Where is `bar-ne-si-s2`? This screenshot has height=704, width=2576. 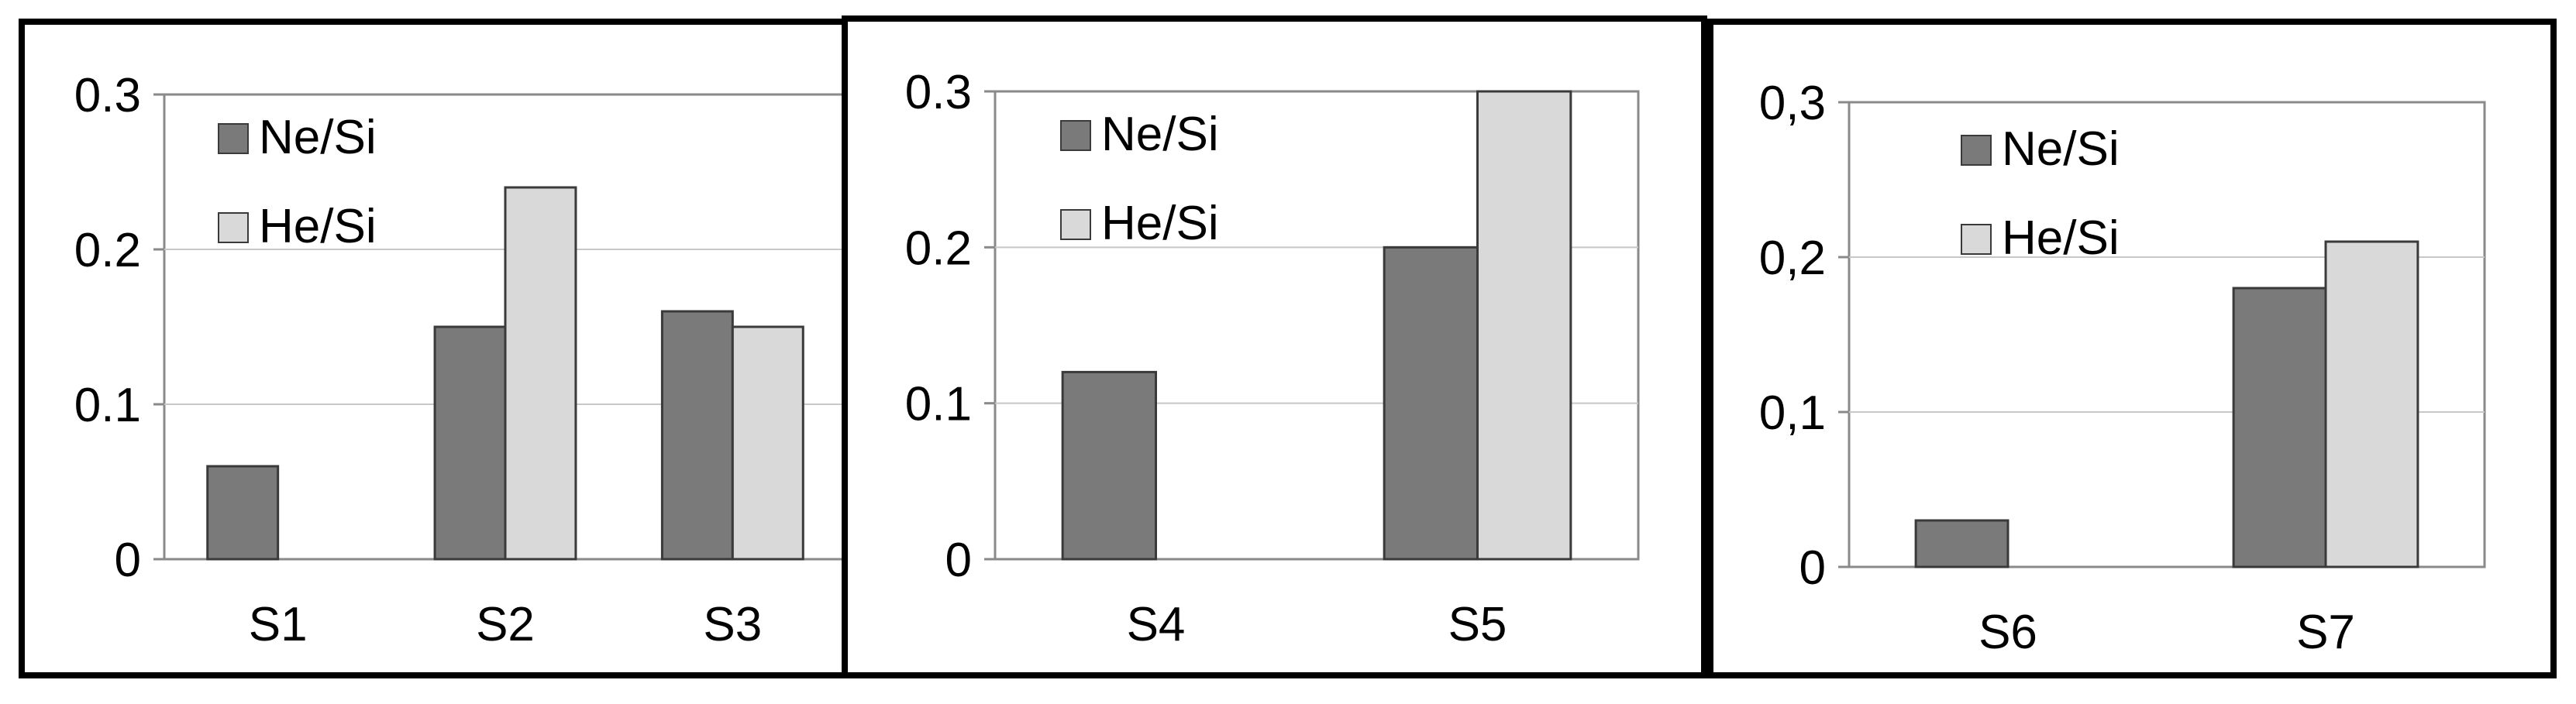
bar-ne-si-s2 is located at coordinates (470, 443).